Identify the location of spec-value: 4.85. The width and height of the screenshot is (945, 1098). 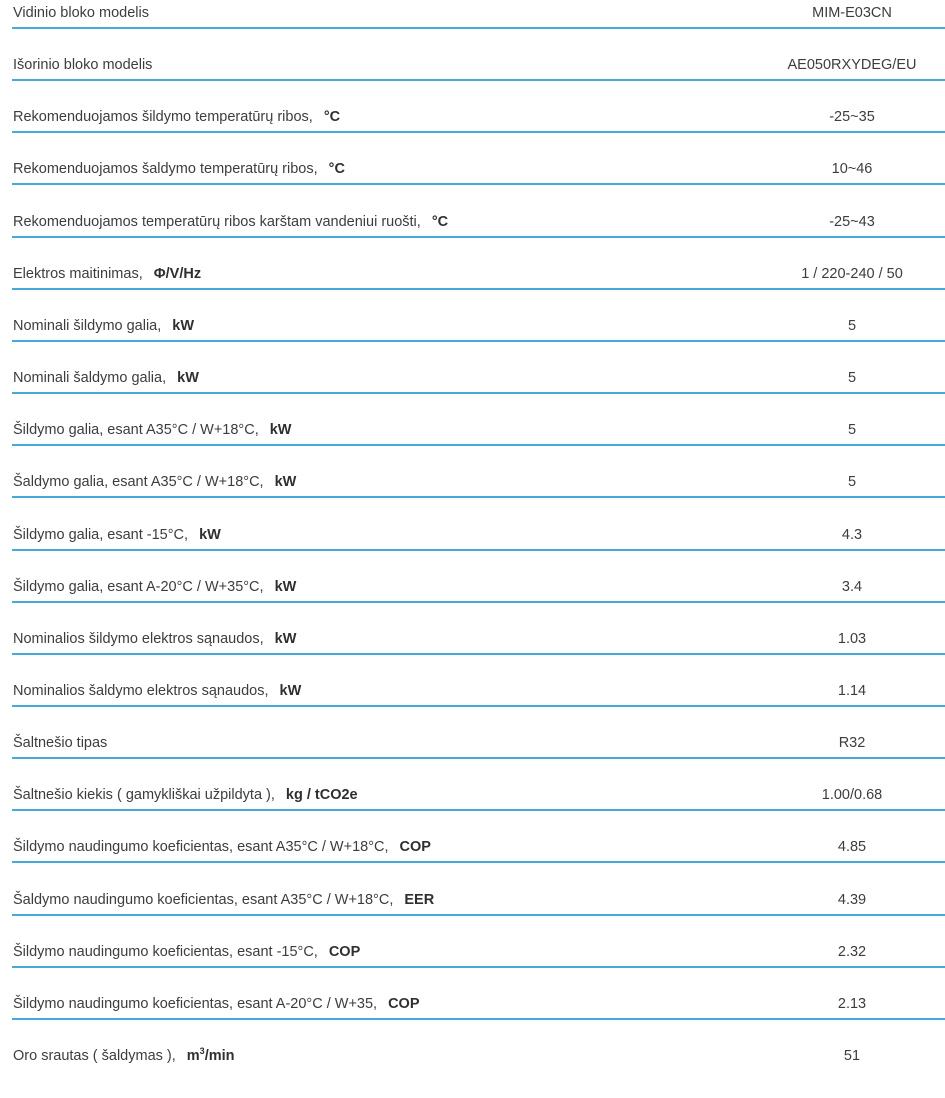
(852, 847).